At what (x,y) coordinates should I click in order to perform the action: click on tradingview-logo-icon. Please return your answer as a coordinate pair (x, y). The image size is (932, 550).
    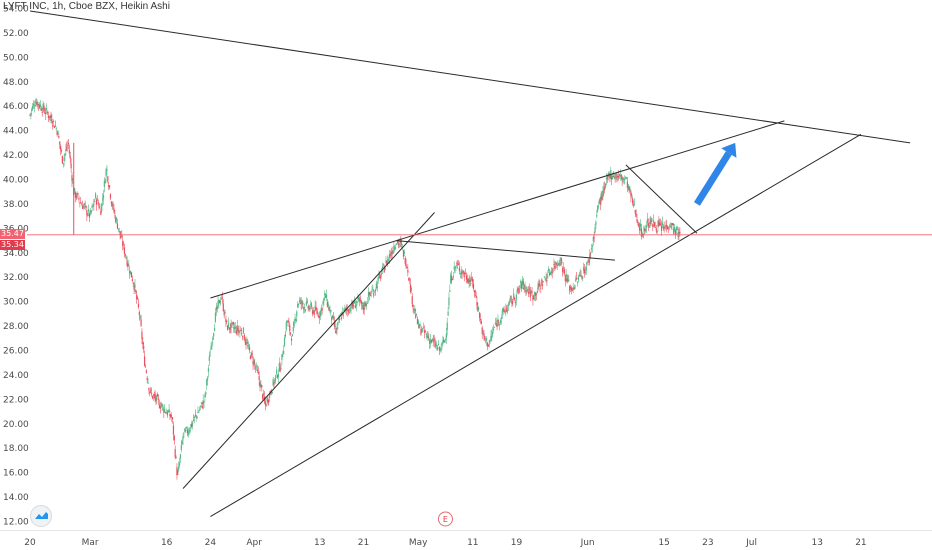
    Looking at the image, I should click on (41, 516).